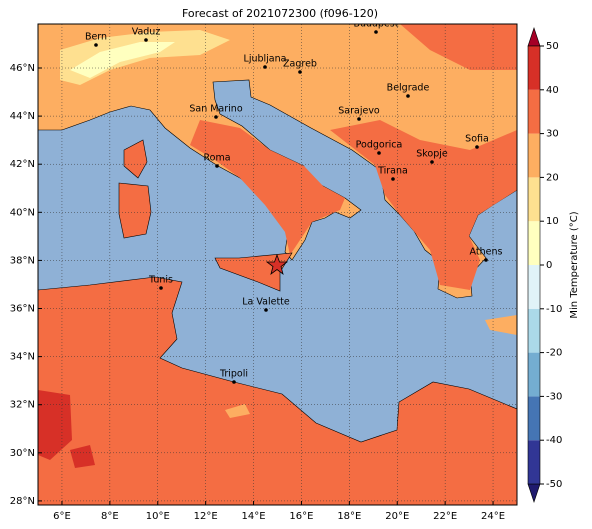 The width and height of the screenshot is (592, 529). I want to click on city-label: Vaduz, so click(146, 32).